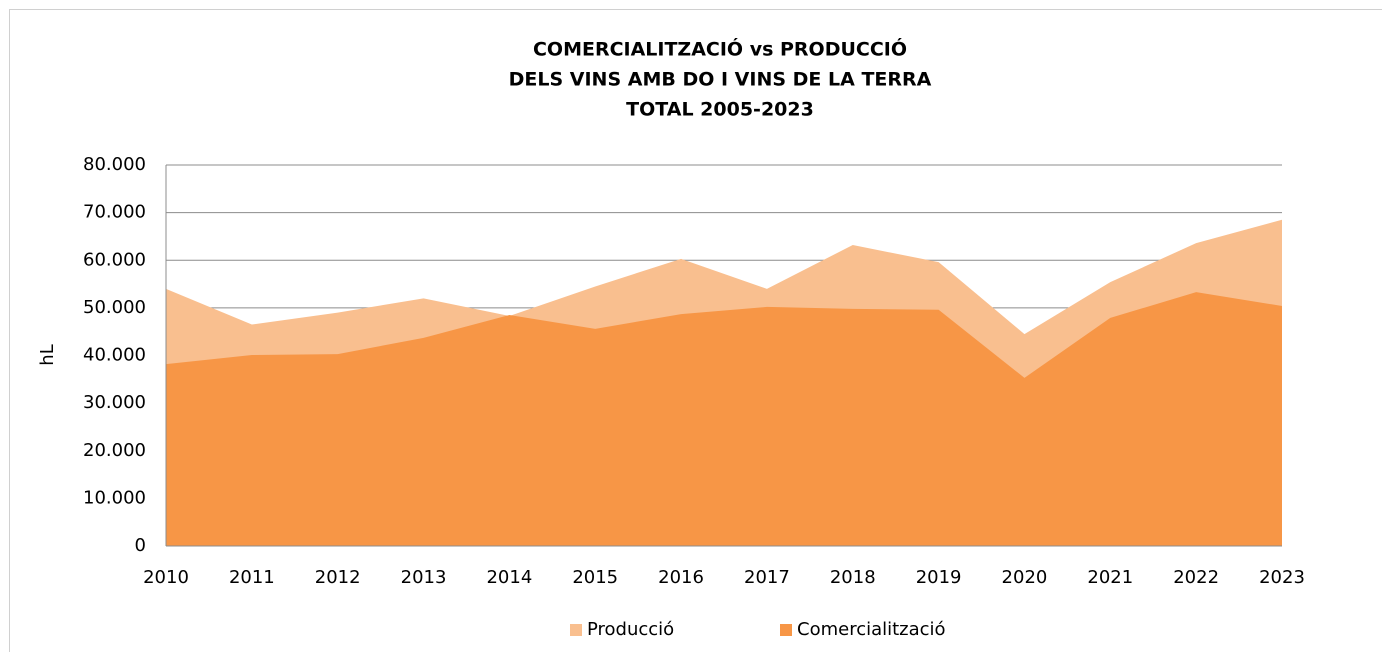 The image size is (1382, 652). Describe the element at coordinates (767, 577) in the screenshot. I see `x-tick-label: 2017` at that location.